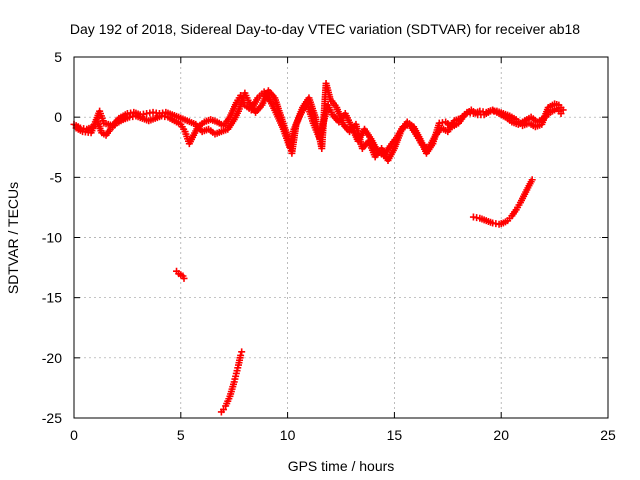 The image size is (640, 480). What do you see at coordinates (13, 238) in the screenshot?
I see `y-axis-label: SDTVAR / TECUs` at bounding box center [13, 238].